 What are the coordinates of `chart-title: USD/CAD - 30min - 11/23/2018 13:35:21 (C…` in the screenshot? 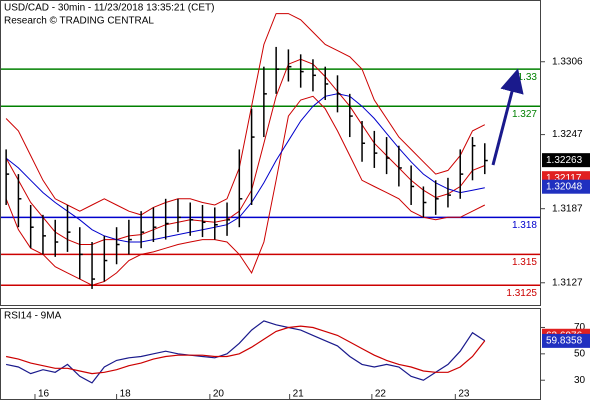 It's located at (109, 8).